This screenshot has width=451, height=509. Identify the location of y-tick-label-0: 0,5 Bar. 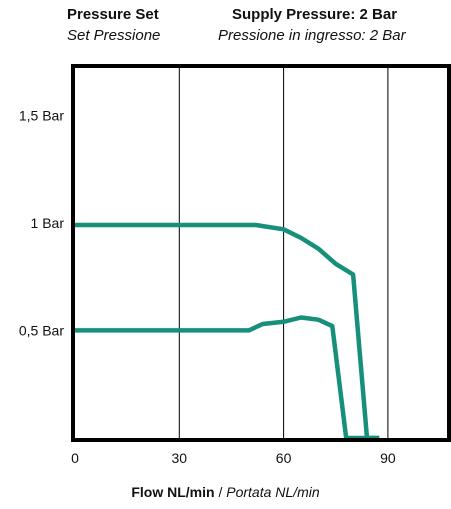
(41, 330).